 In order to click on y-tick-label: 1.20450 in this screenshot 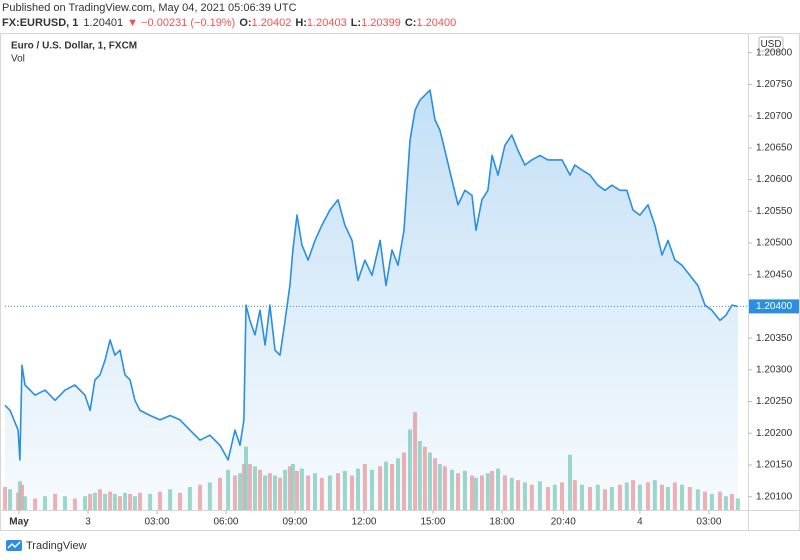, I will do `click(774, 274)`.